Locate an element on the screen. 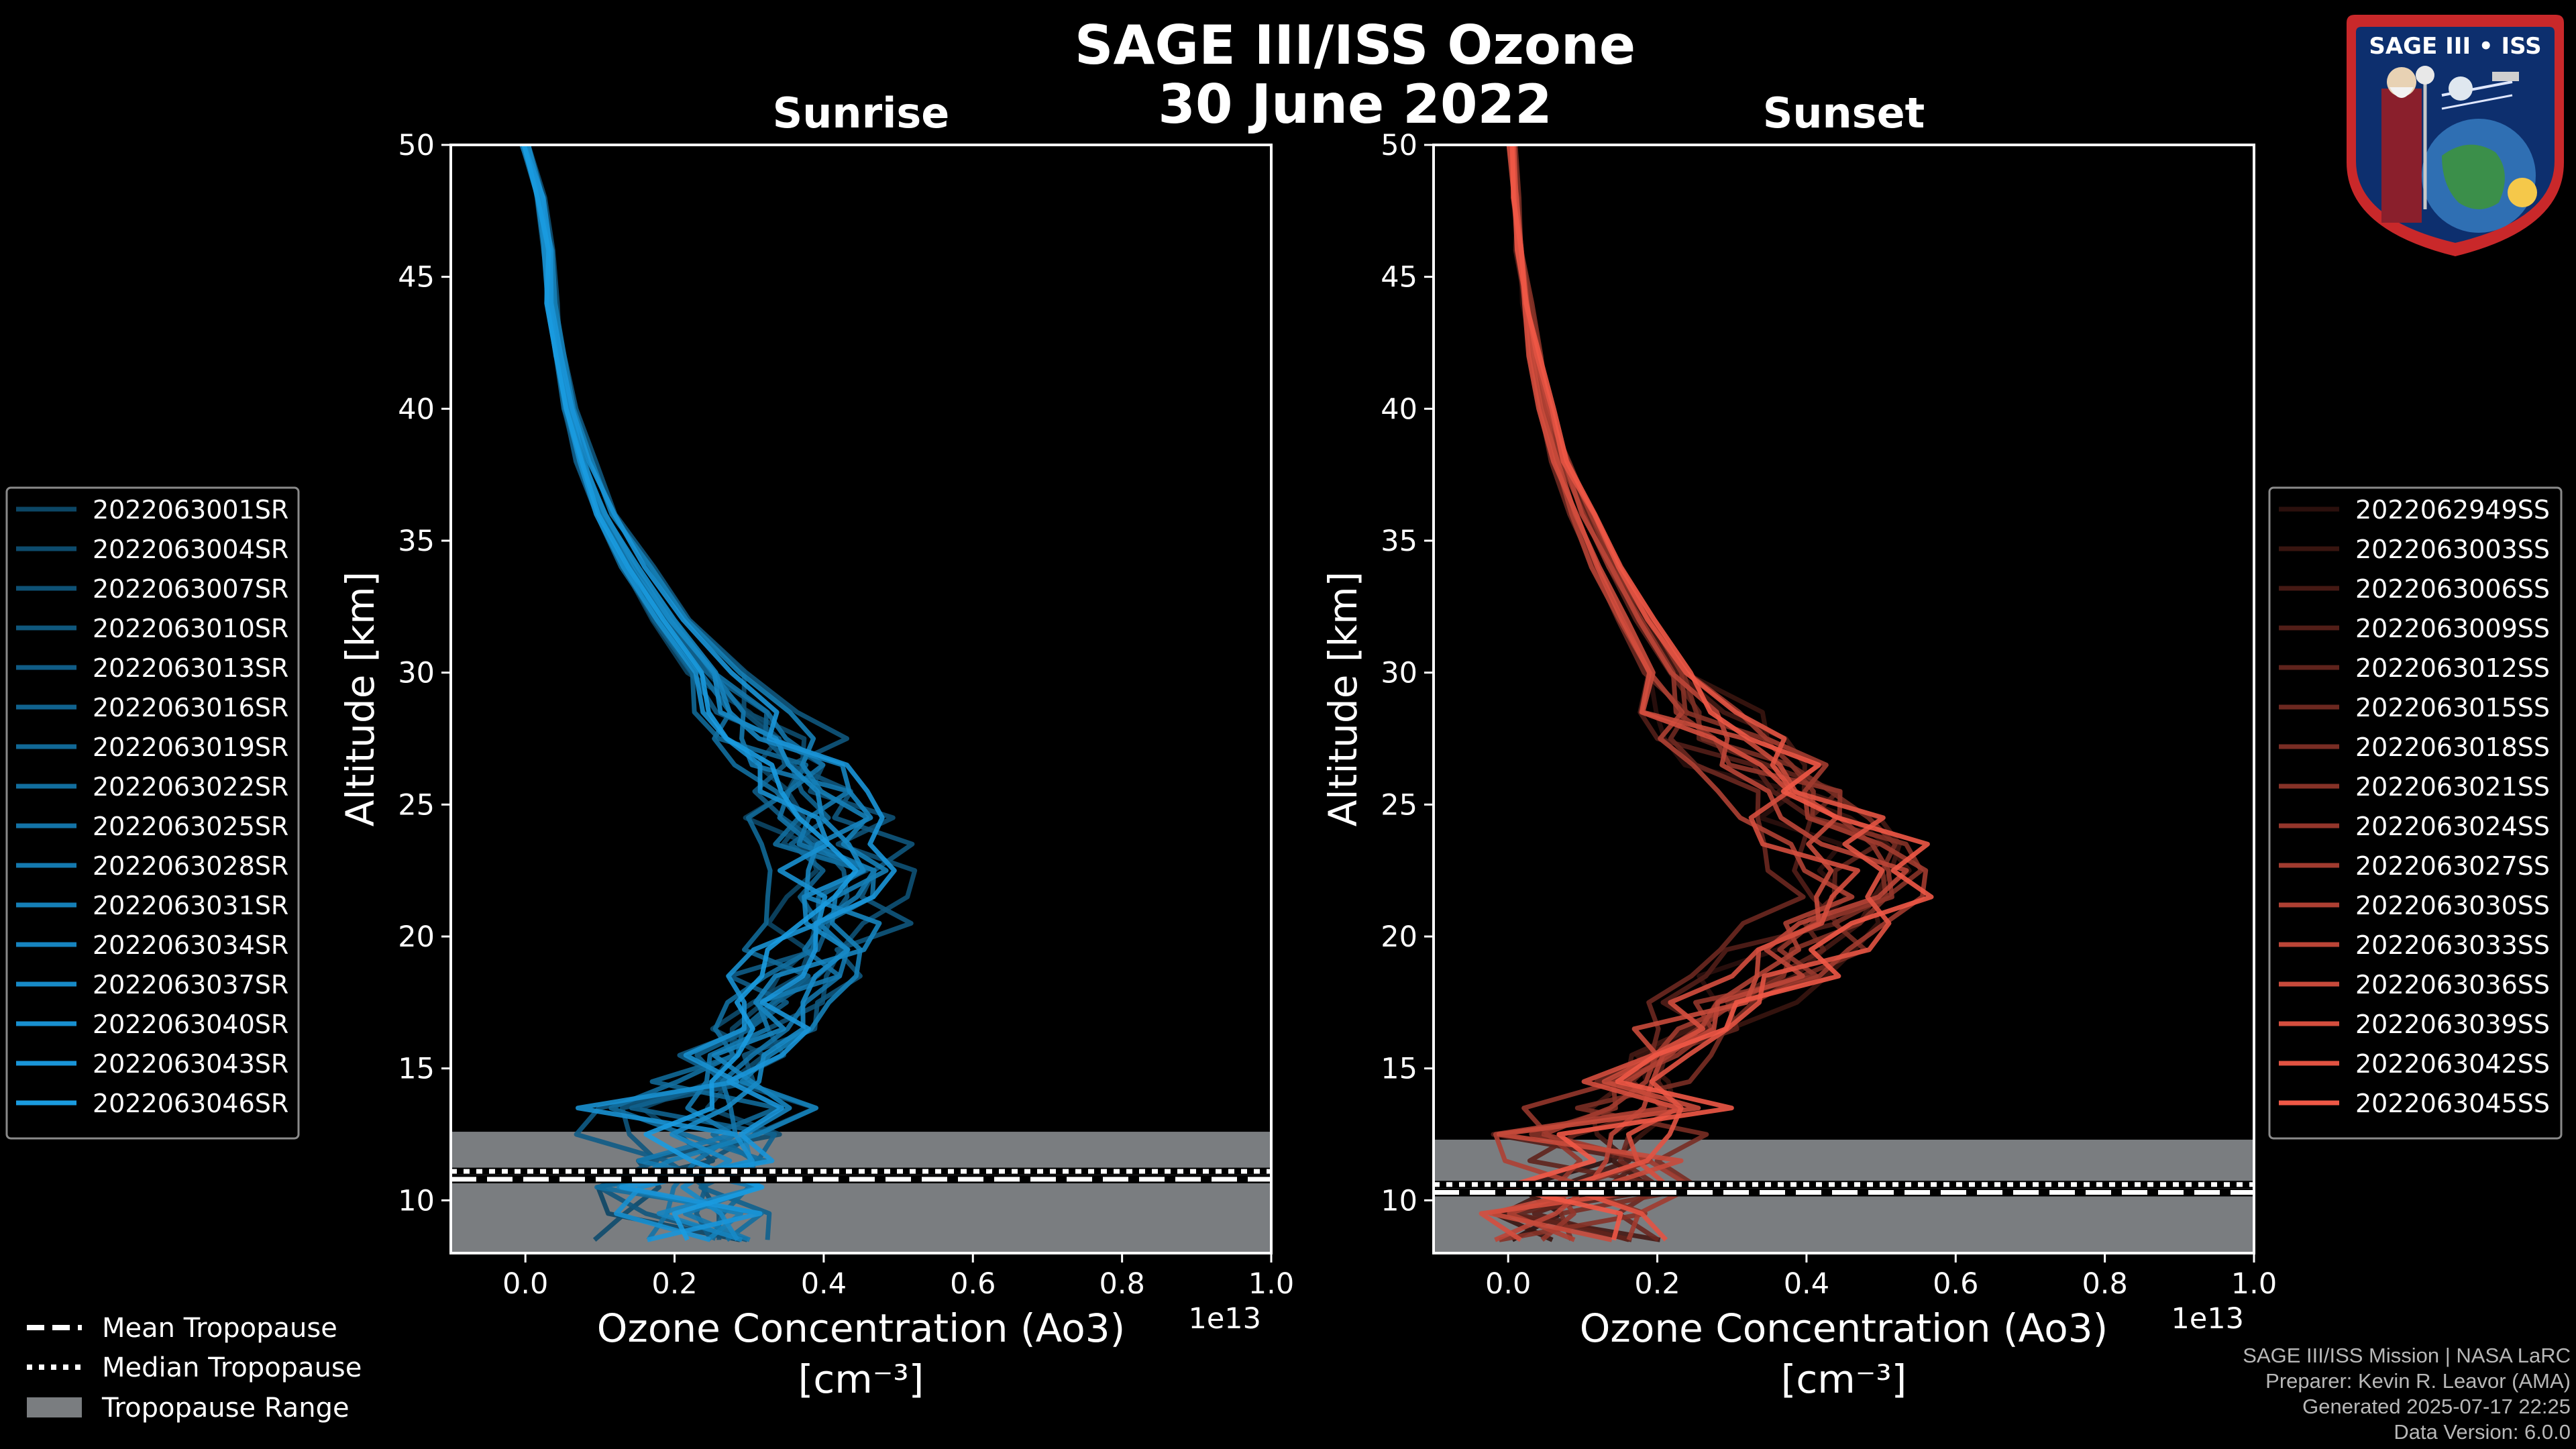  profile-2022063043SR is located at coordinates (709, 693).